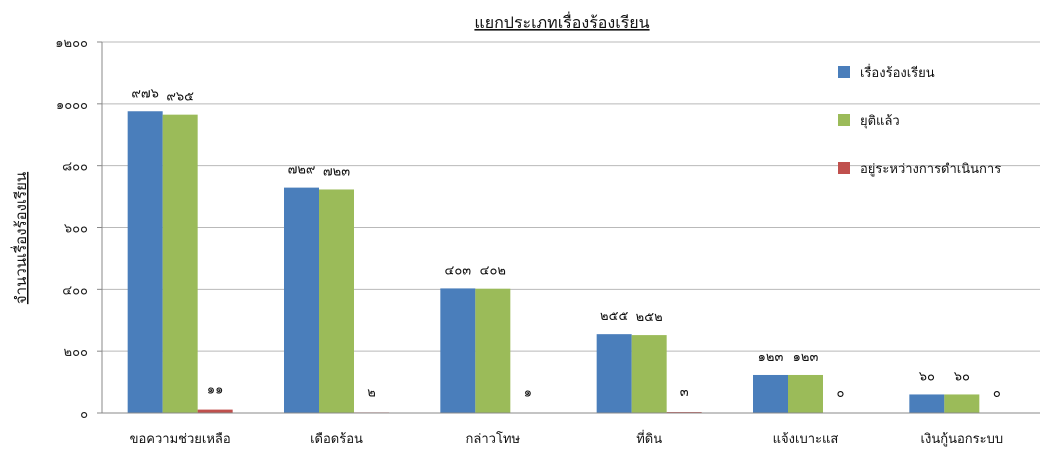 This screenshot has height=452, width=1043. What do you see at coordinates (806, 439) in the screenshot?
I see `x-category-label: แจ้งเบาะแส` at bounding box center [806, 439].